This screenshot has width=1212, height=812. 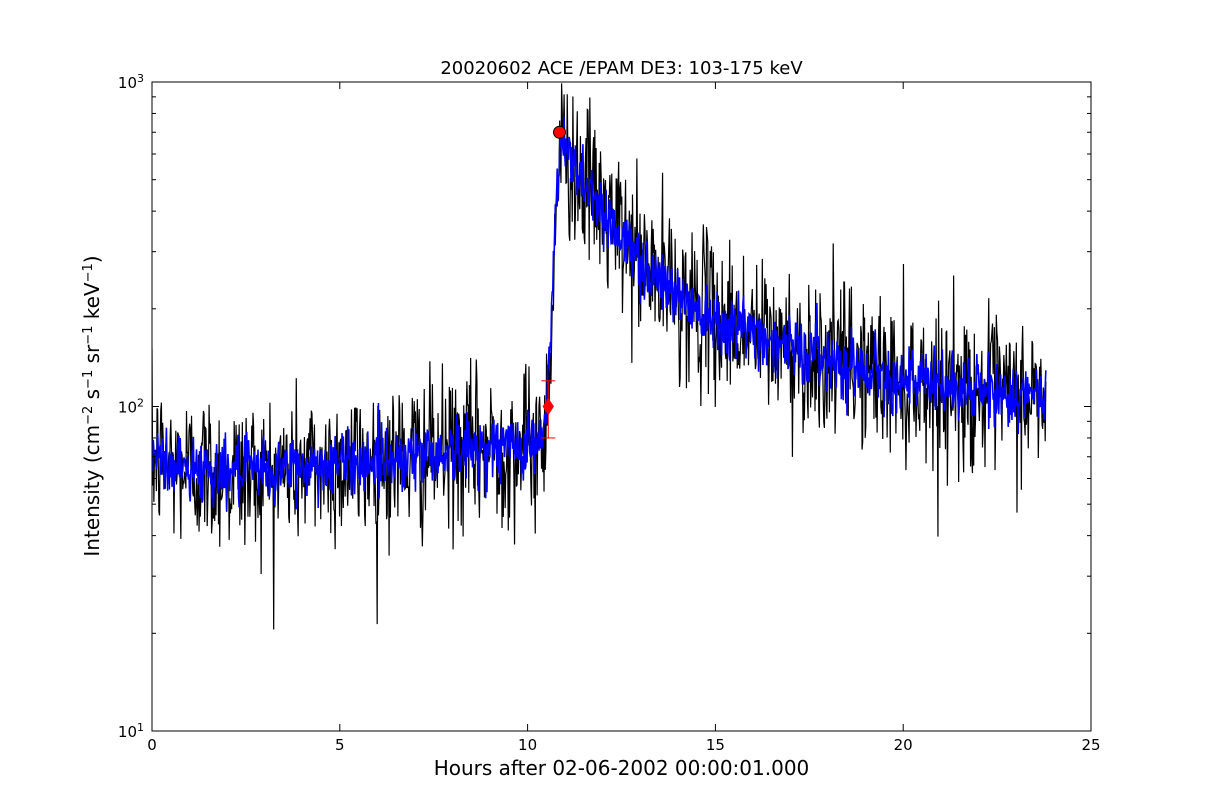 What do you see at coordinates (131, 406) in the screenshot?
I see `y-tick-label: 10²` at bounding box center [131, 406].